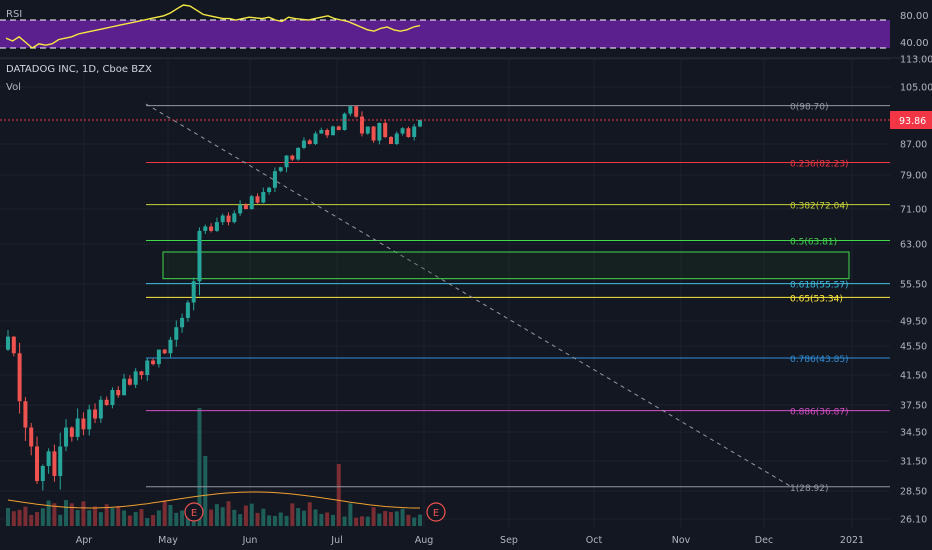 The width and height of the screenshot is (932, 550). I want to click on earnings-label: E, so click(194, 513).